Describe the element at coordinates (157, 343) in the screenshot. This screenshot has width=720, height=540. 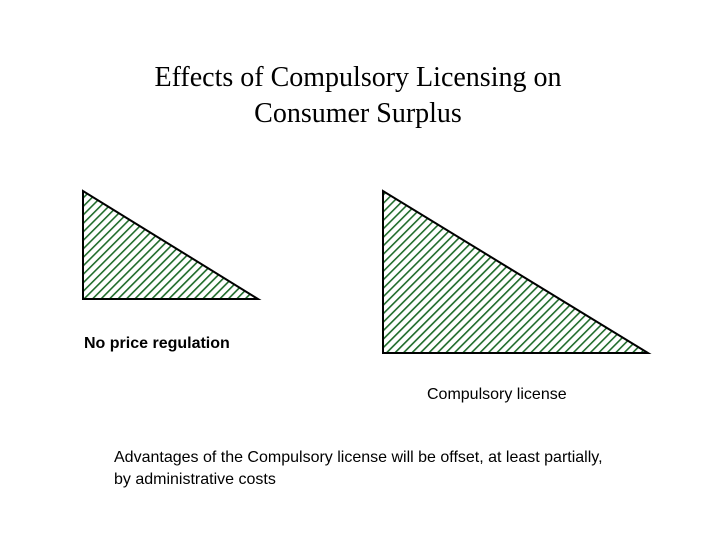
I see `diagram-label: No price regulation` at that location.